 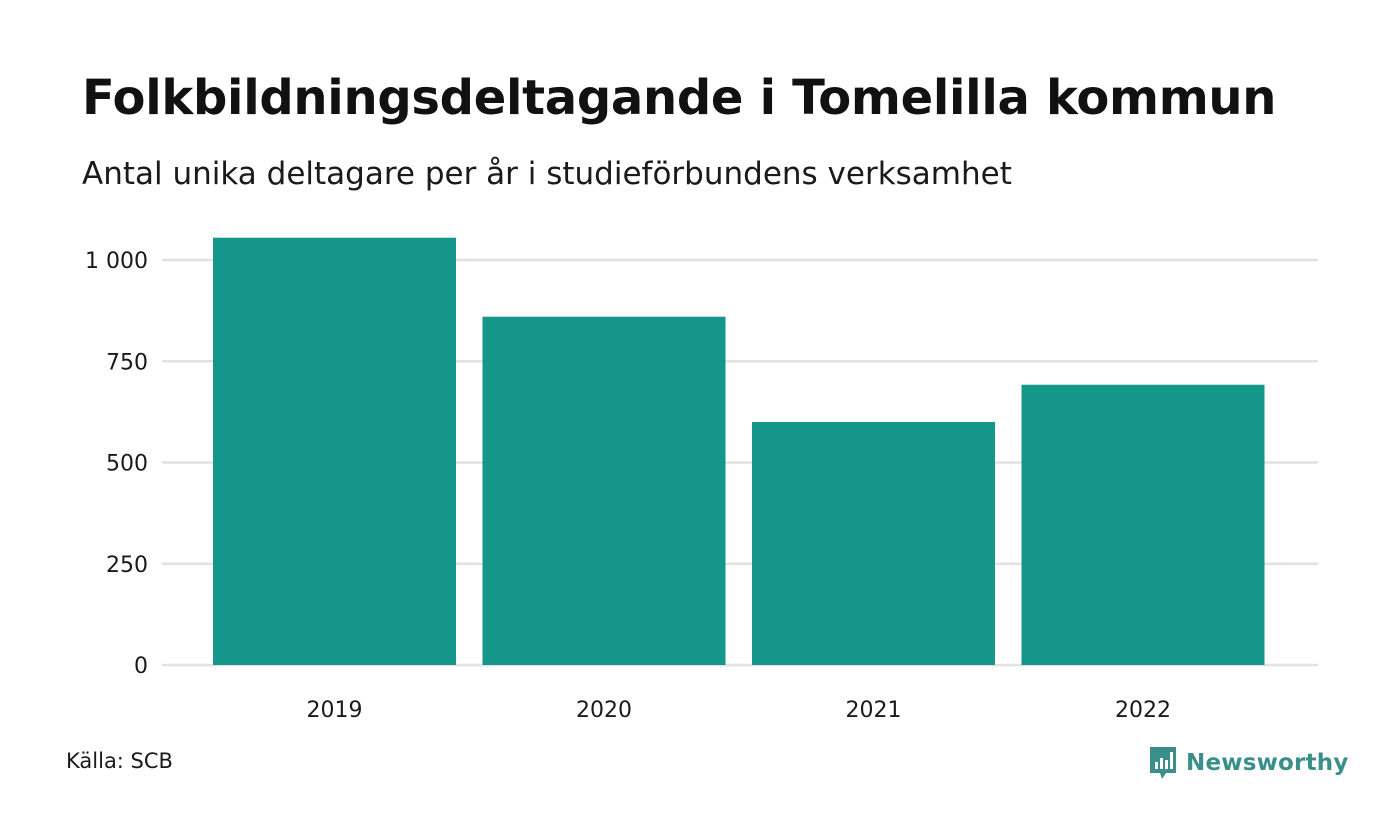 I want to click on x-tick-label: 2020, so click(x=604, y=710).